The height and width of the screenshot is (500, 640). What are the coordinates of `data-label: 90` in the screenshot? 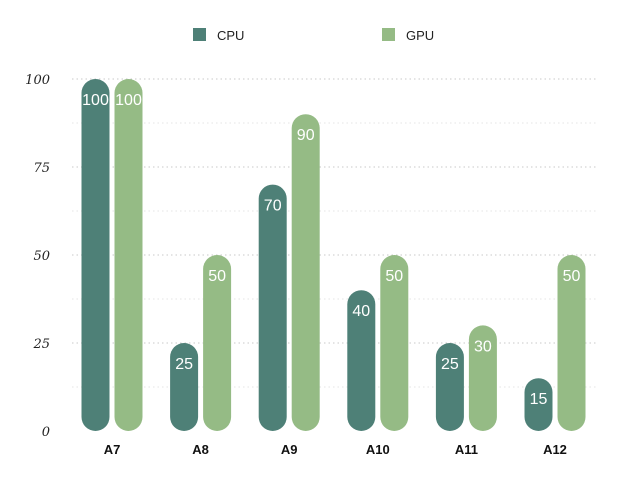 It's located at (306, 135).